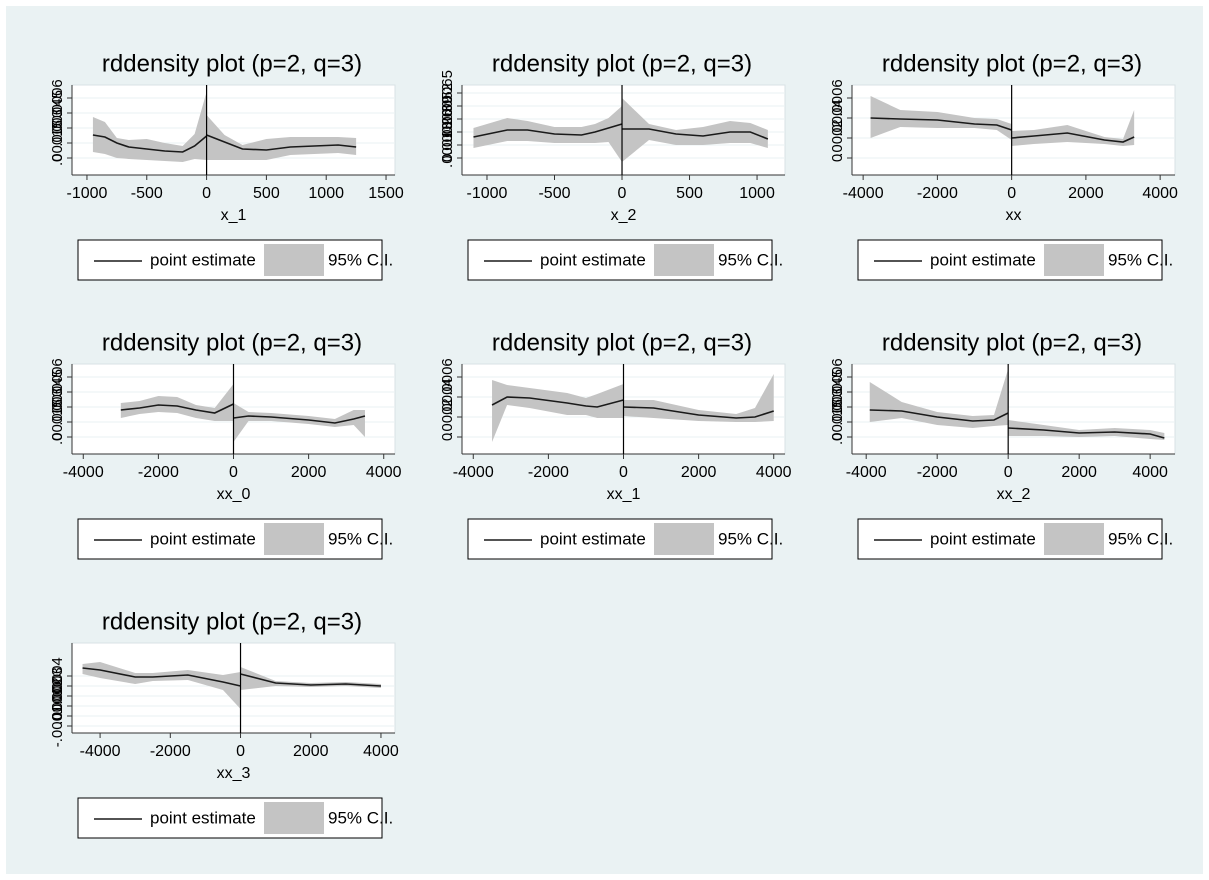 The height and width of the screenshot is (880, 1209). What do you see at coordinates (1013, 130) in the screenshot?
I see `plot-area` at bounding box center [1013, 130].